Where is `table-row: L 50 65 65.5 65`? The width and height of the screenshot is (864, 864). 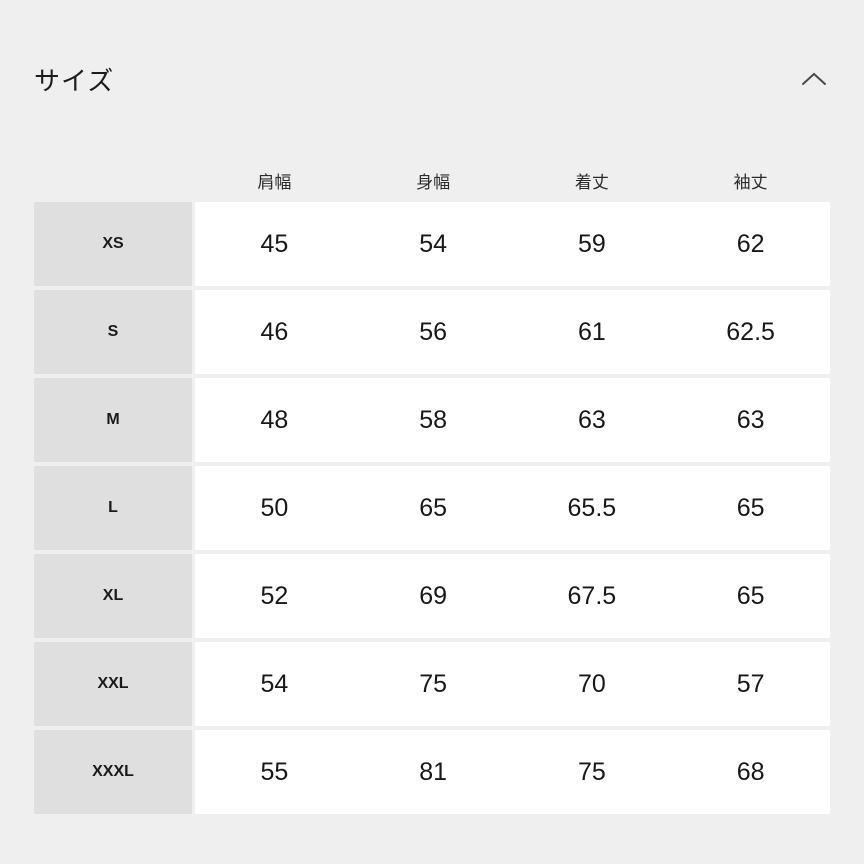 table-row: L 50 65 65.5 65 is located at coordinates (432, 508).